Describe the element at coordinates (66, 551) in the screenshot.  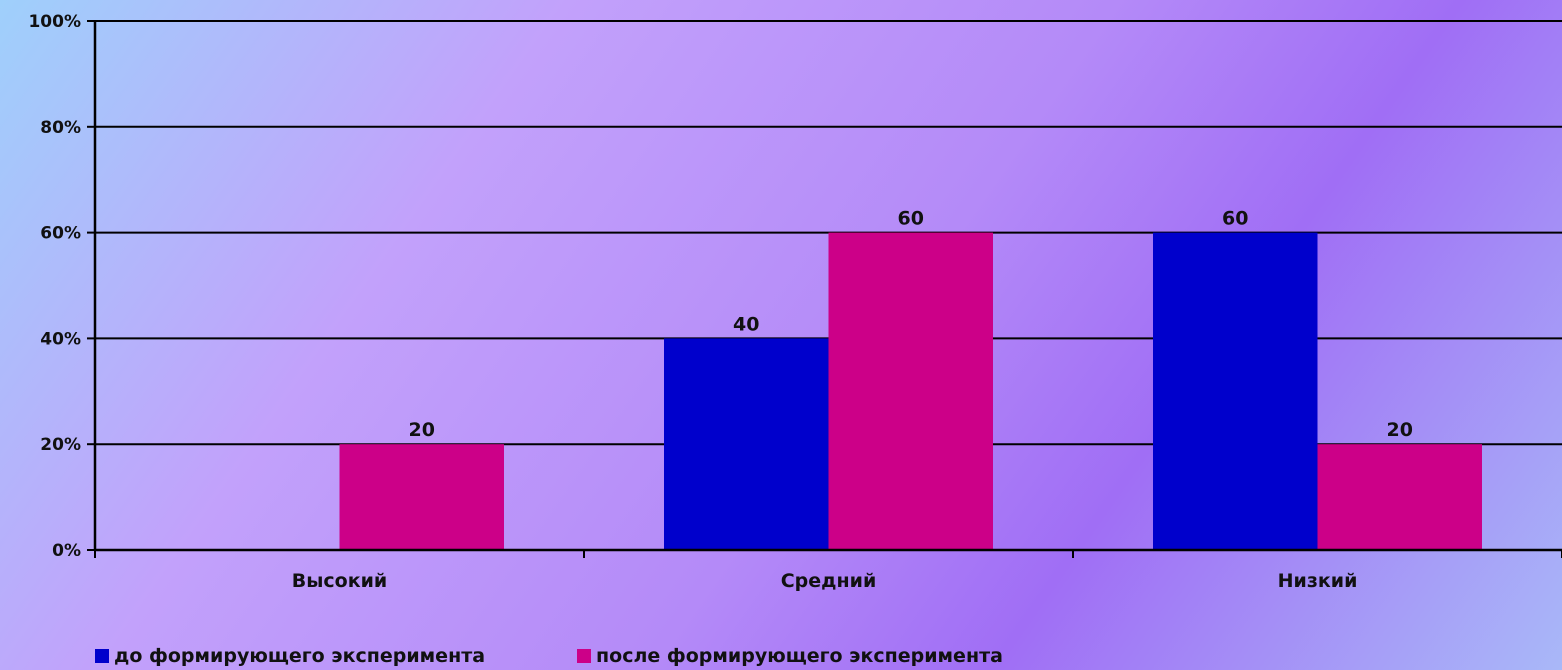
I see `y-tick-label: 0%` at that location.